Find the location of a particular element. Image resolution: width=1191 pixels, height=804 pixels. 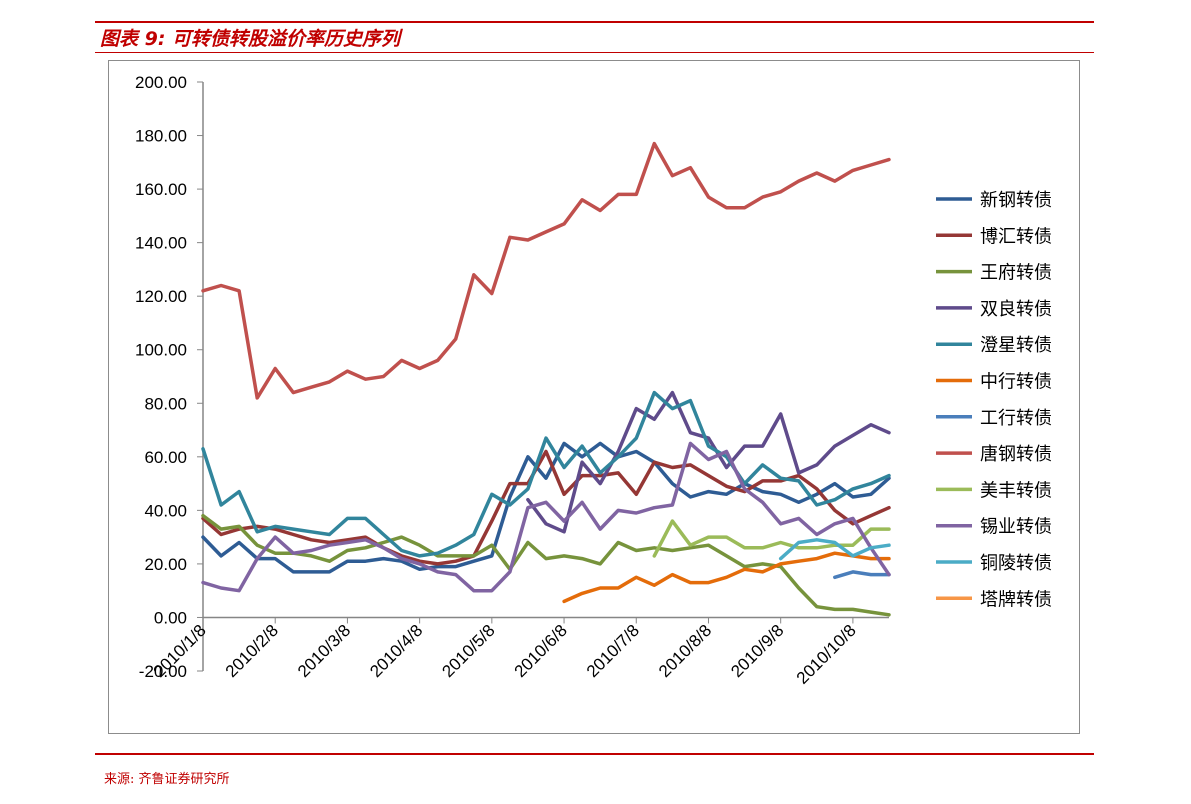

y-tick-label: 180.00 is located at coordinates (161, 136).